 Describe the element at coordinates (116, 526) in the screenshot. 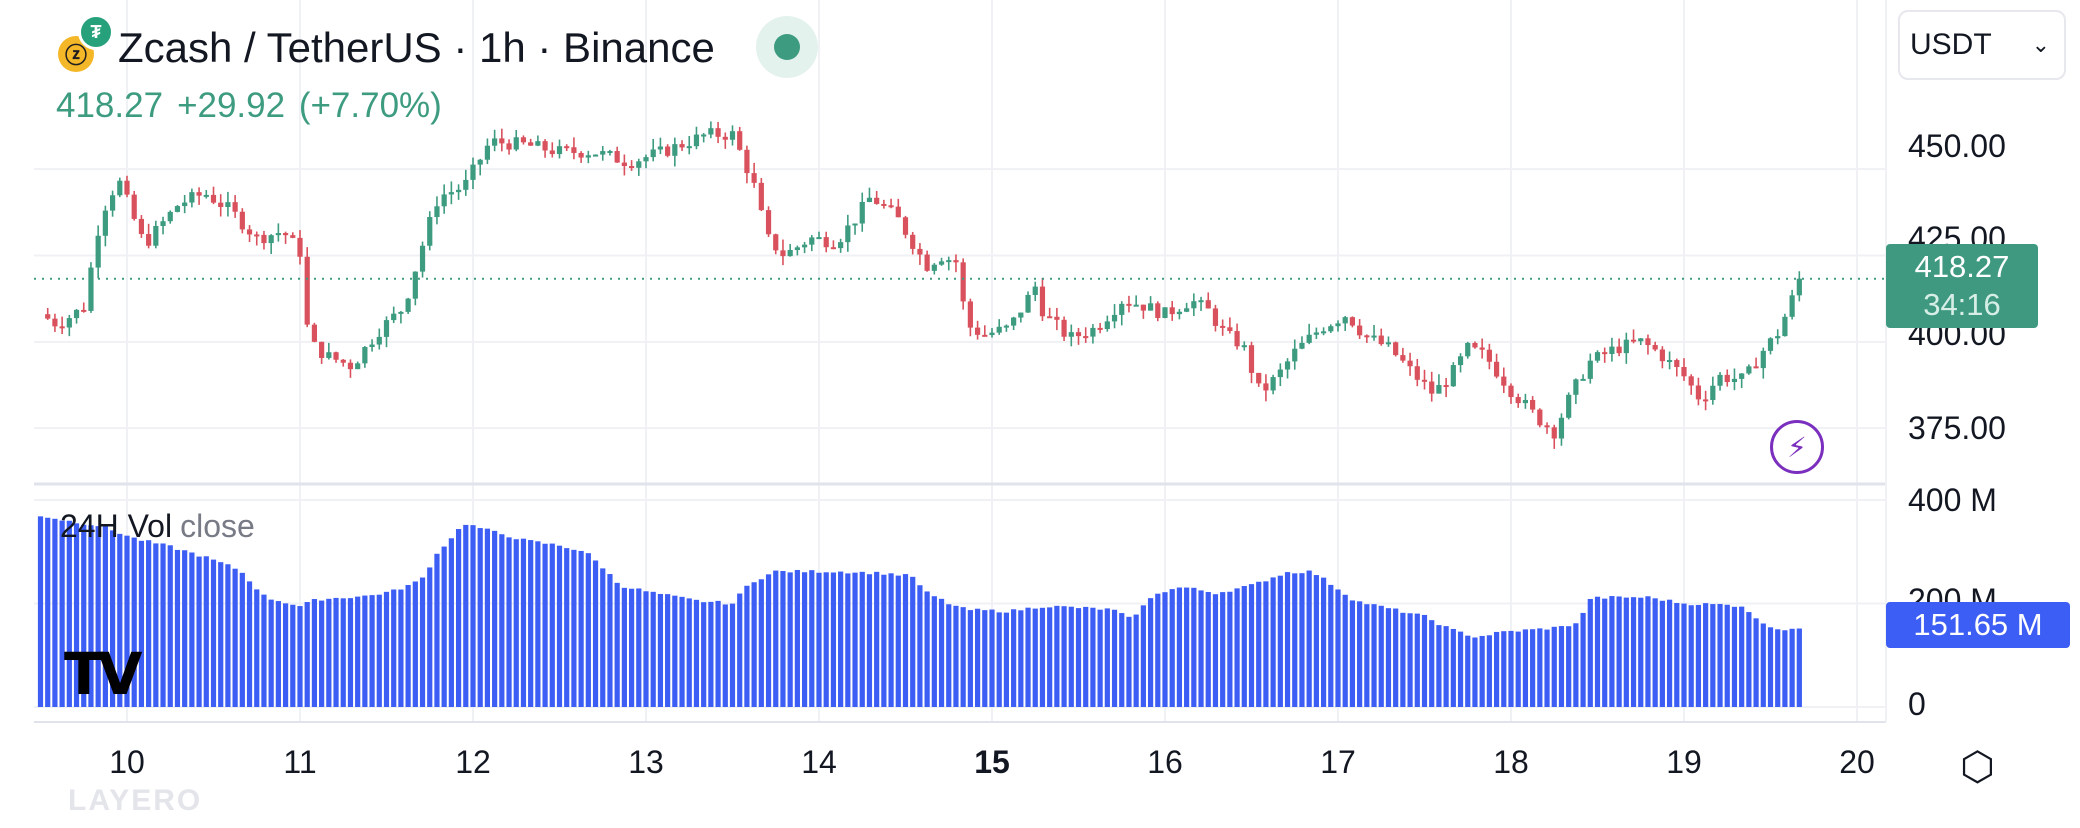

I see `volume-legend-name: 24H Vol` at that location.